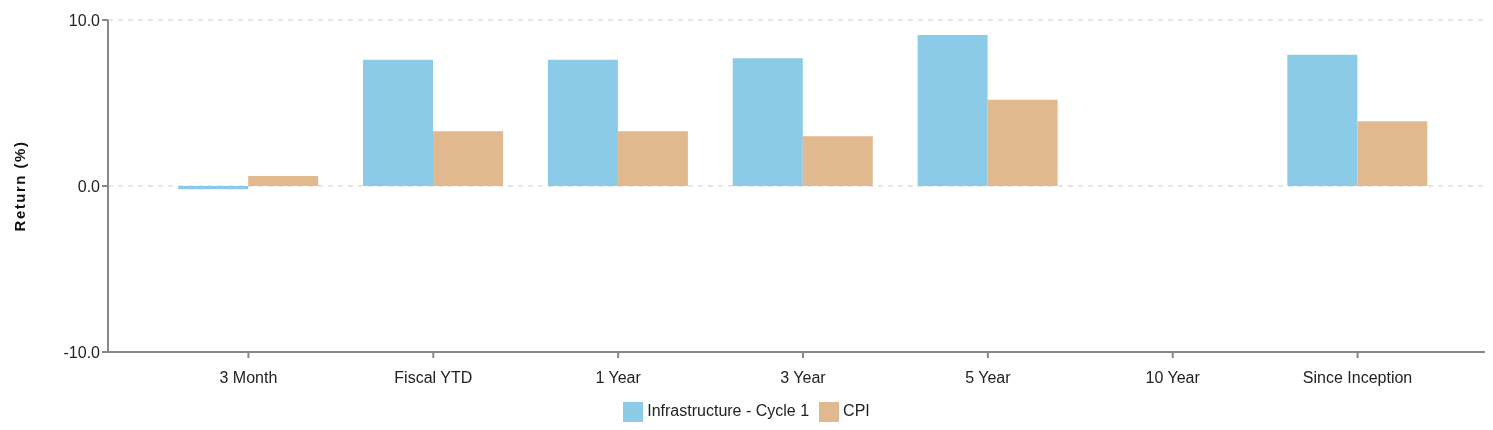 Image resolution: width=1493 pixels, height=430 pixels. I want to click on x-tick-label: Fiscal YTD, so click(433, 378).